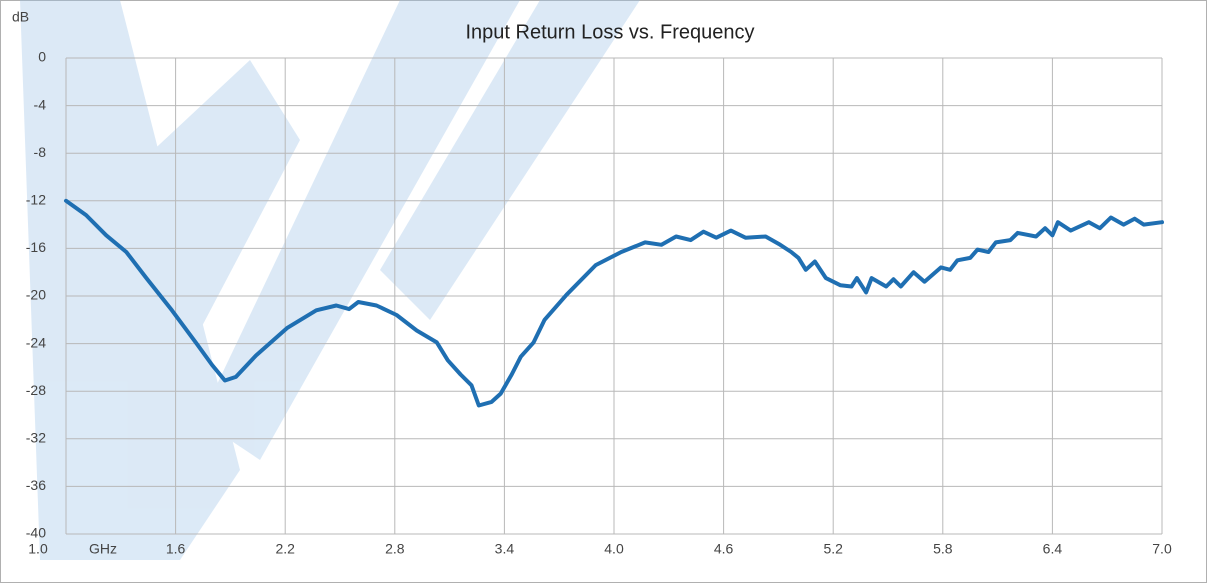 The width and height of the screenshot is (1207, 588). Describe the element at coordinates (103, 549) in the screenshot. I see `x-axis-label: GHz` at that location.